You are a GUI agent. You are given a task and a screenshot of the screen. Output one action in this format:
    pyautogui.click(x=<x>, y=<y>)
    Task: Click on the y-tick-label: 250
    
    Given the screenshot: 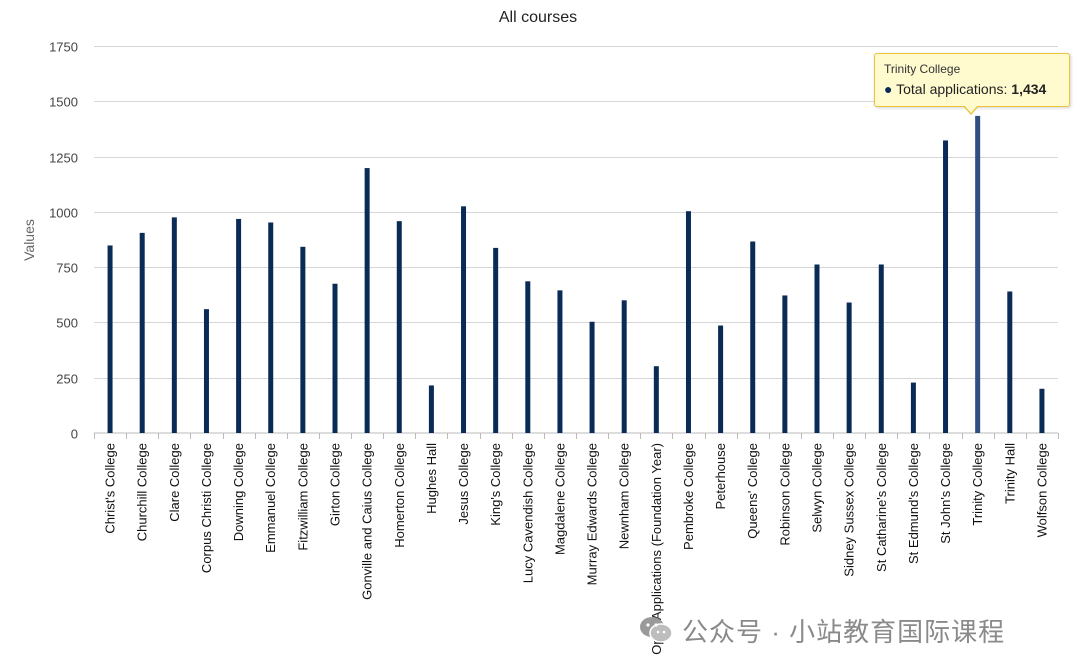 What is the action you would take?
    pyautogui.click(x=67, y=379)
    